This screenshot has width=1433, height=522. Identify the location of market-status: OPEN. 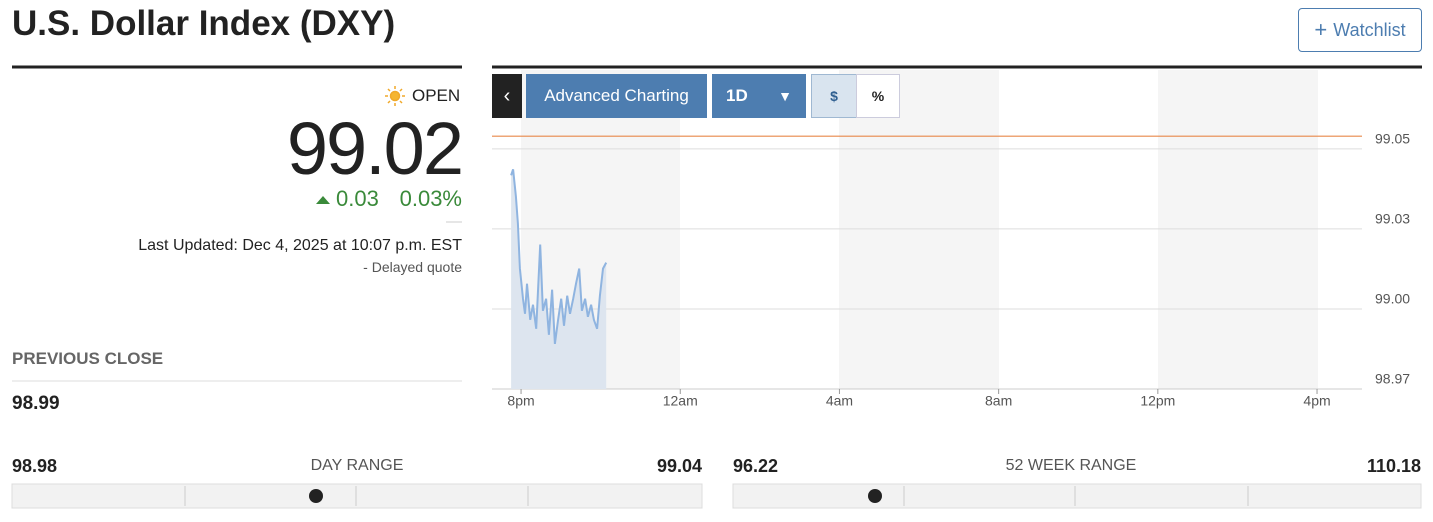
(436, 95).